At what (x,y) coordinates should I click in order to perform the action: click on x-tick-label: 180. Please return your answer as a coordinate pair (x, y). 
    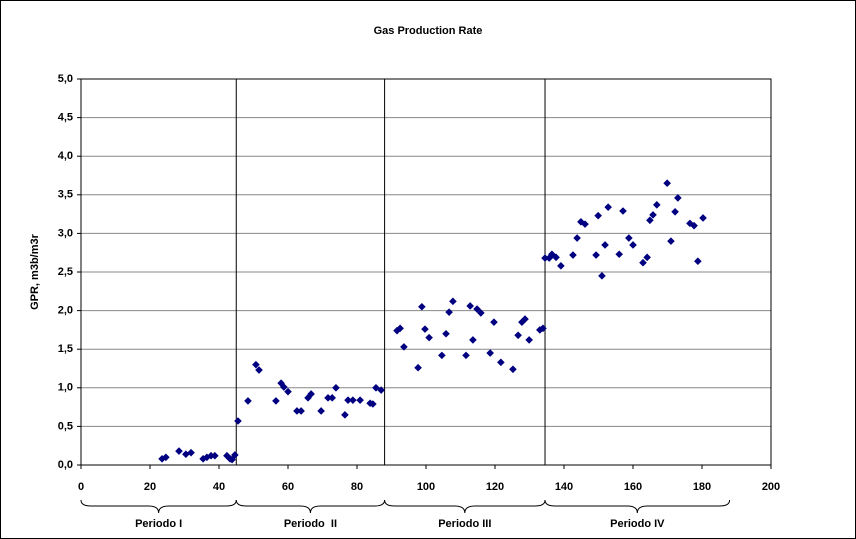
    Looking at the image, I should click on (702, 487).